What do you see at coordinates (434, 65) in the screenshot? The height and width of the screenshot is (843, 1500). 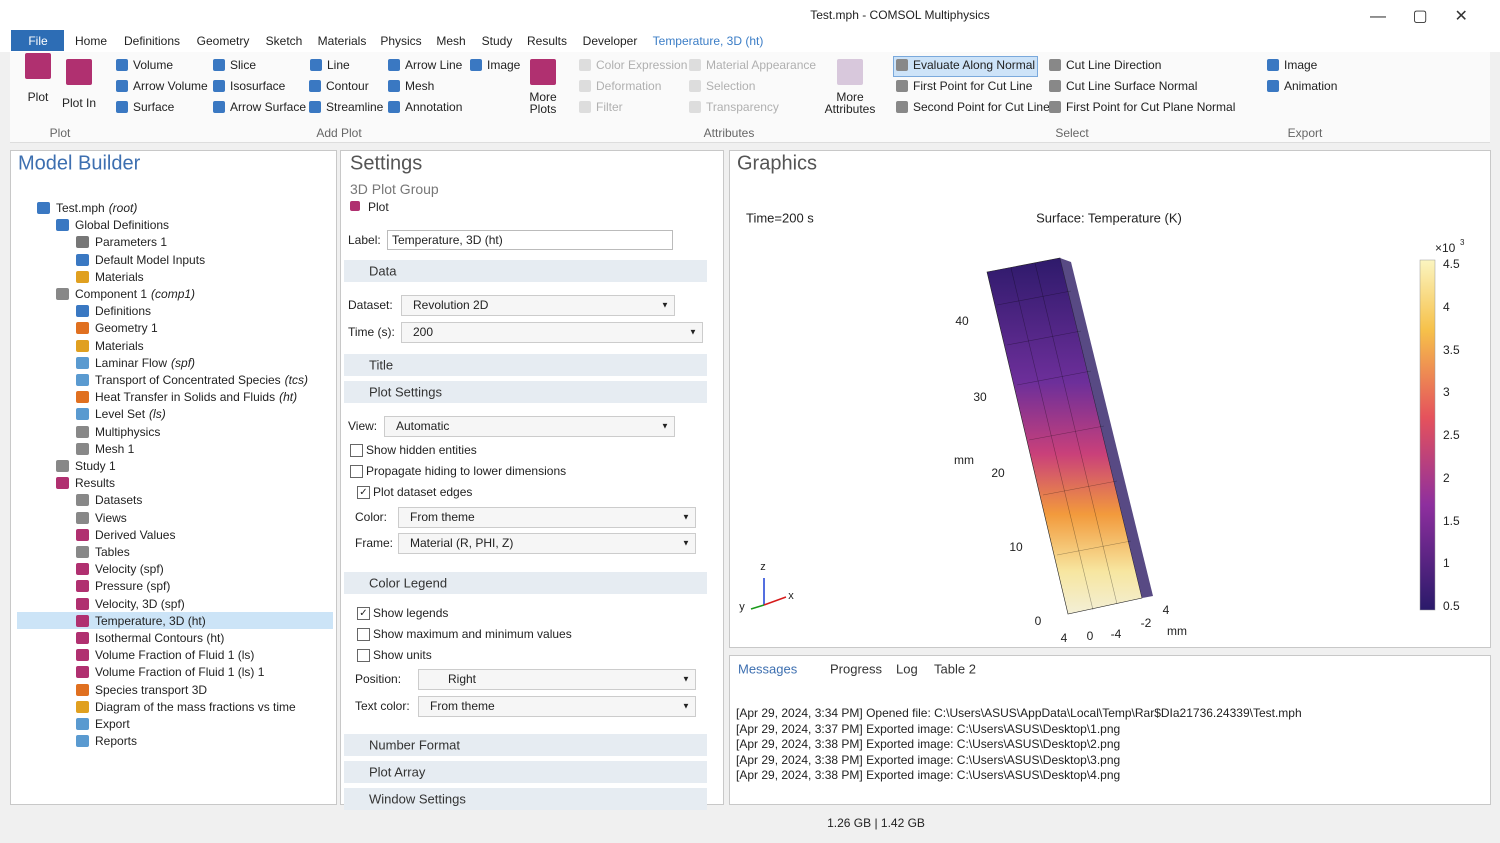 I see `ribbon-button: Arrow Line` at bounding box center [434, 65].